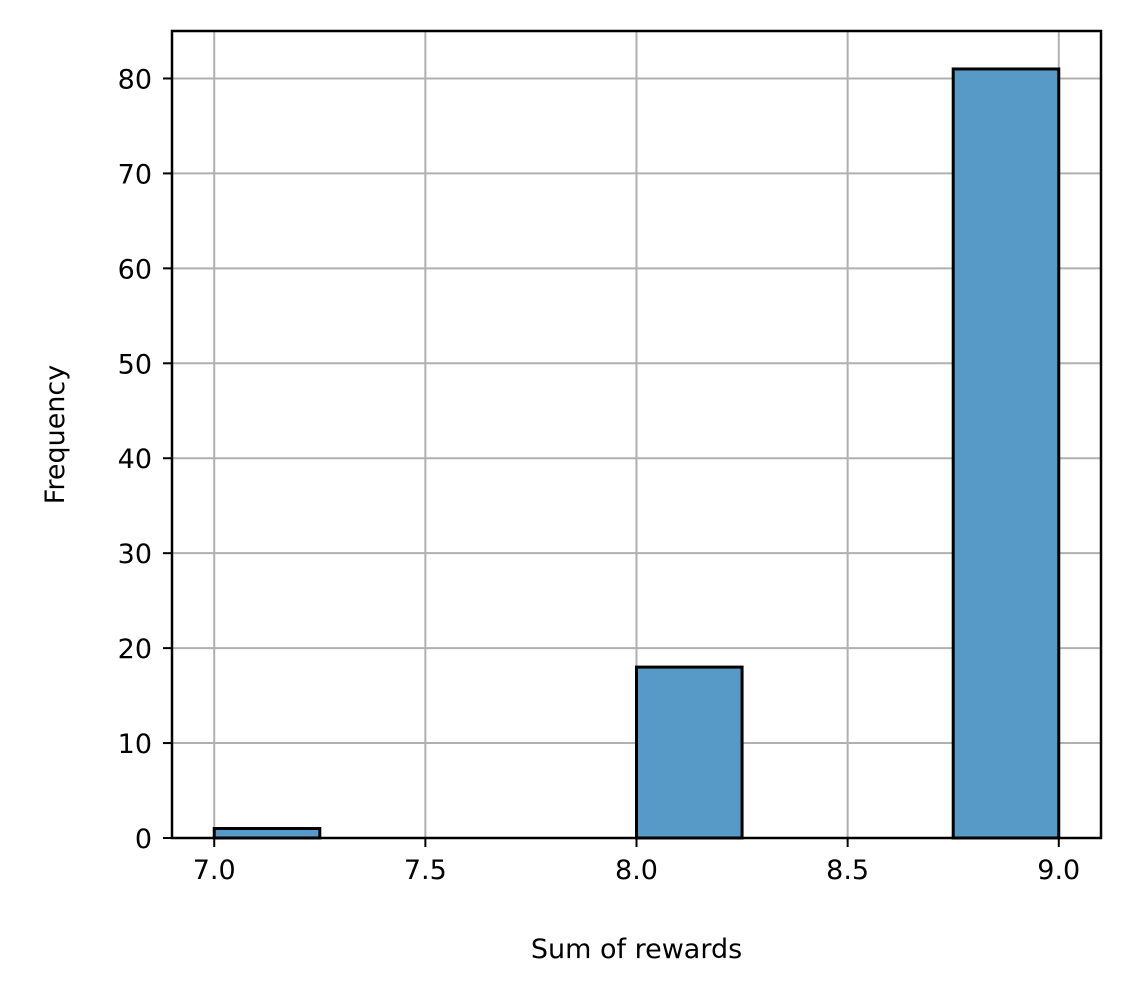 This screenshot has height=998, width=1130. I want to click on y-tick-label: 50, so click(135, 364).